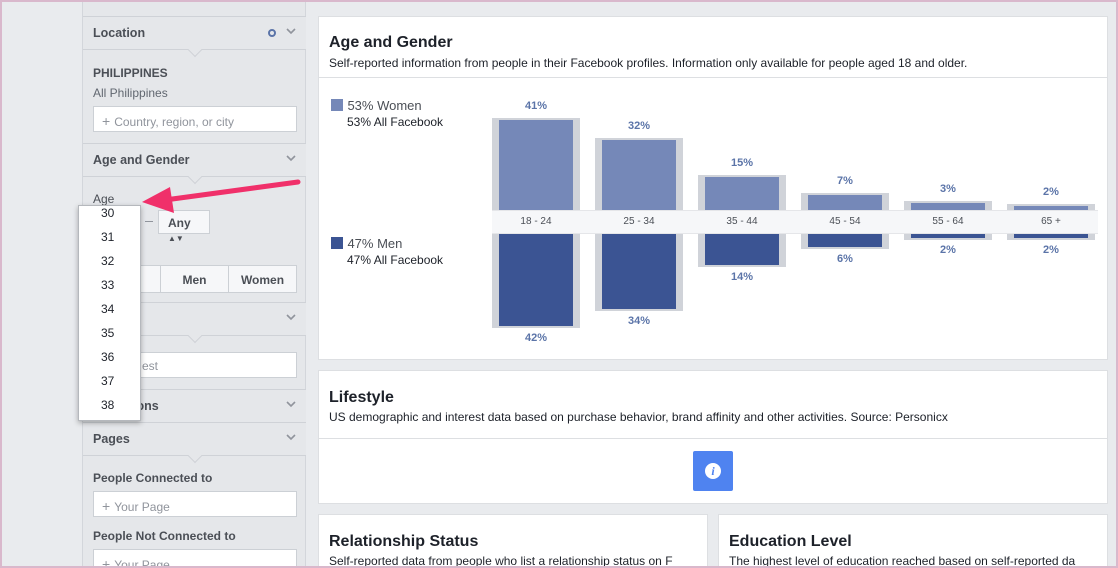 The height and width of the screenshot is (568, 1118). I want to click on age-gender-header-label: Age and Gender, so click(141, 160).